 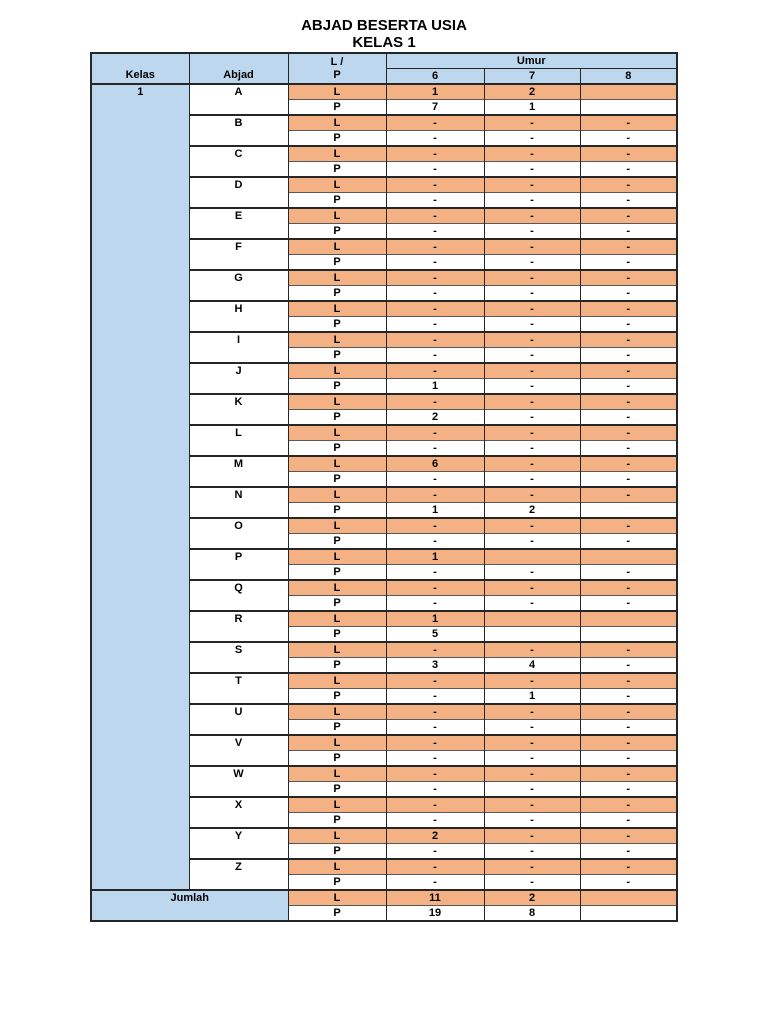 I want to click on table-row-jumlah-l: Jumlah L 11 2, so click(x=384, y=905).